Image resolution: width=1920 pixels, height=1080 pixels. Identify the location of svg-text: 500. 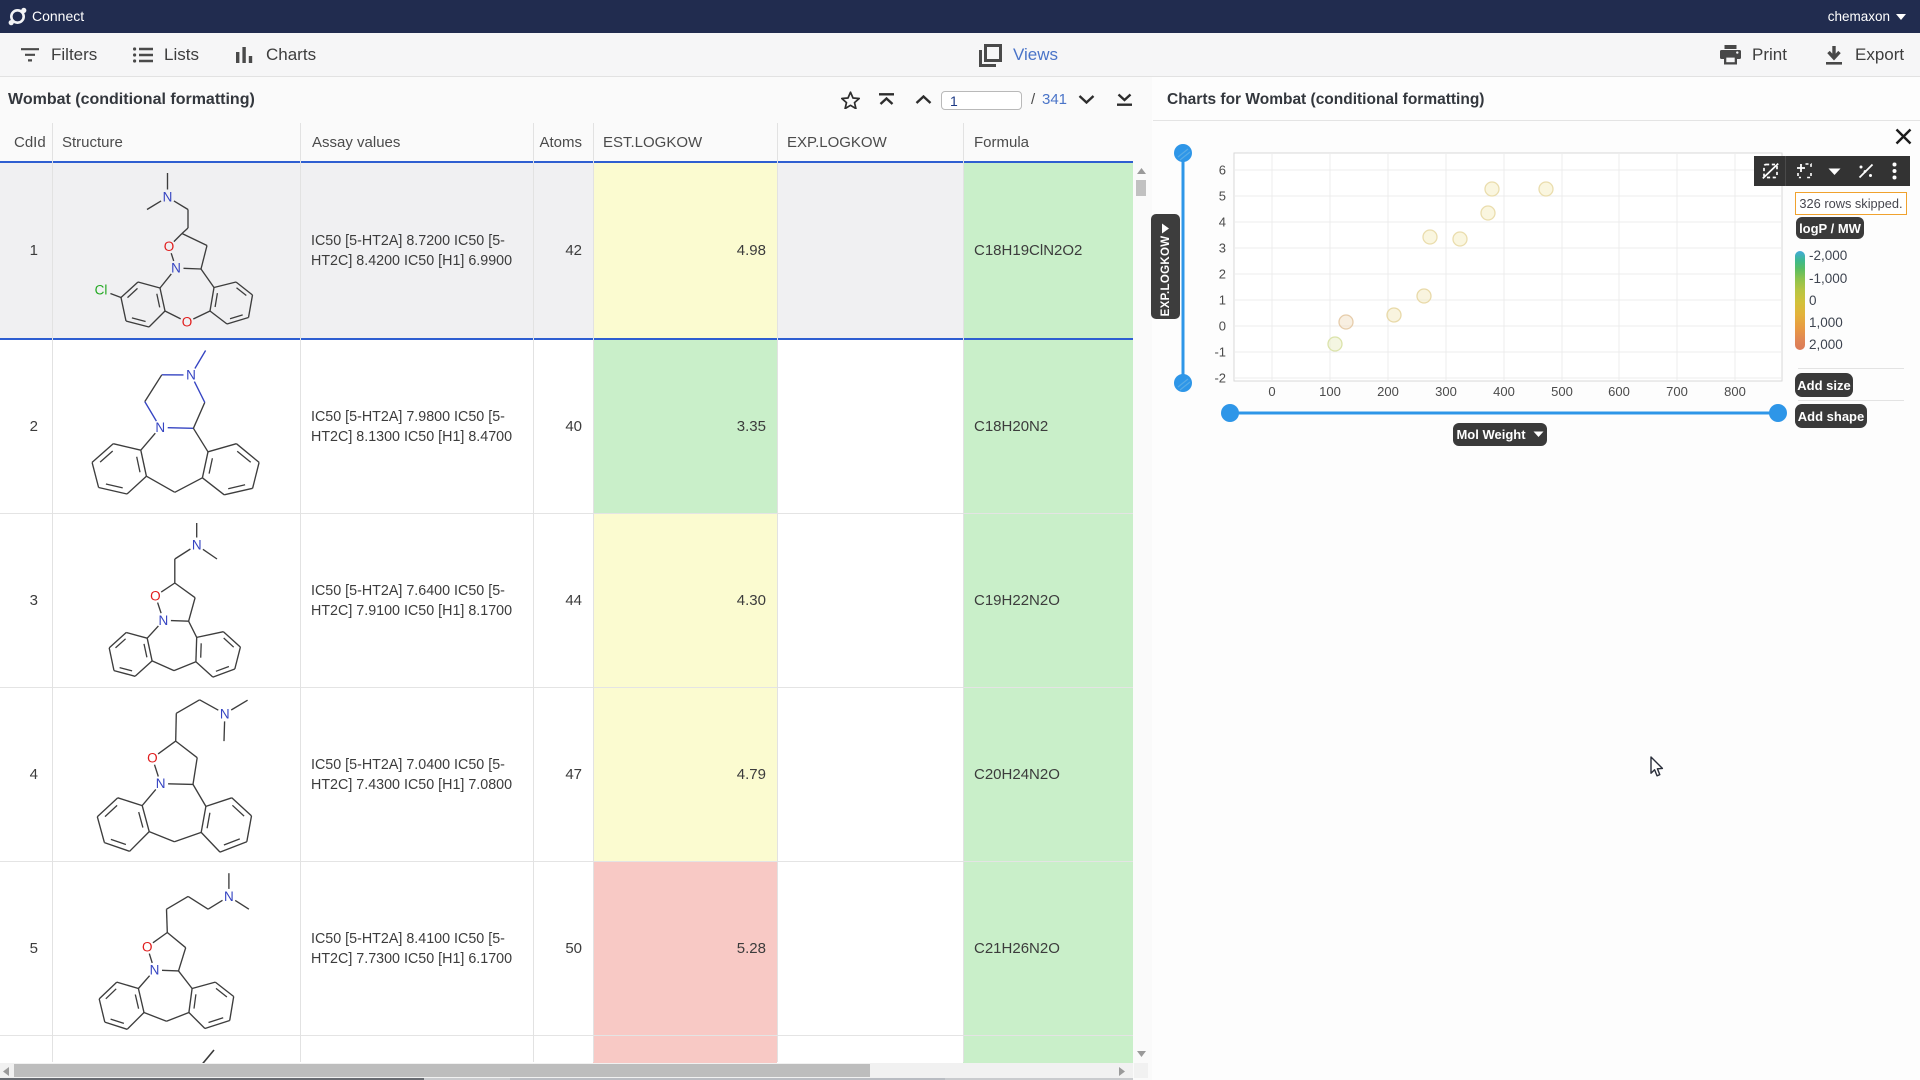
(1562, 391).